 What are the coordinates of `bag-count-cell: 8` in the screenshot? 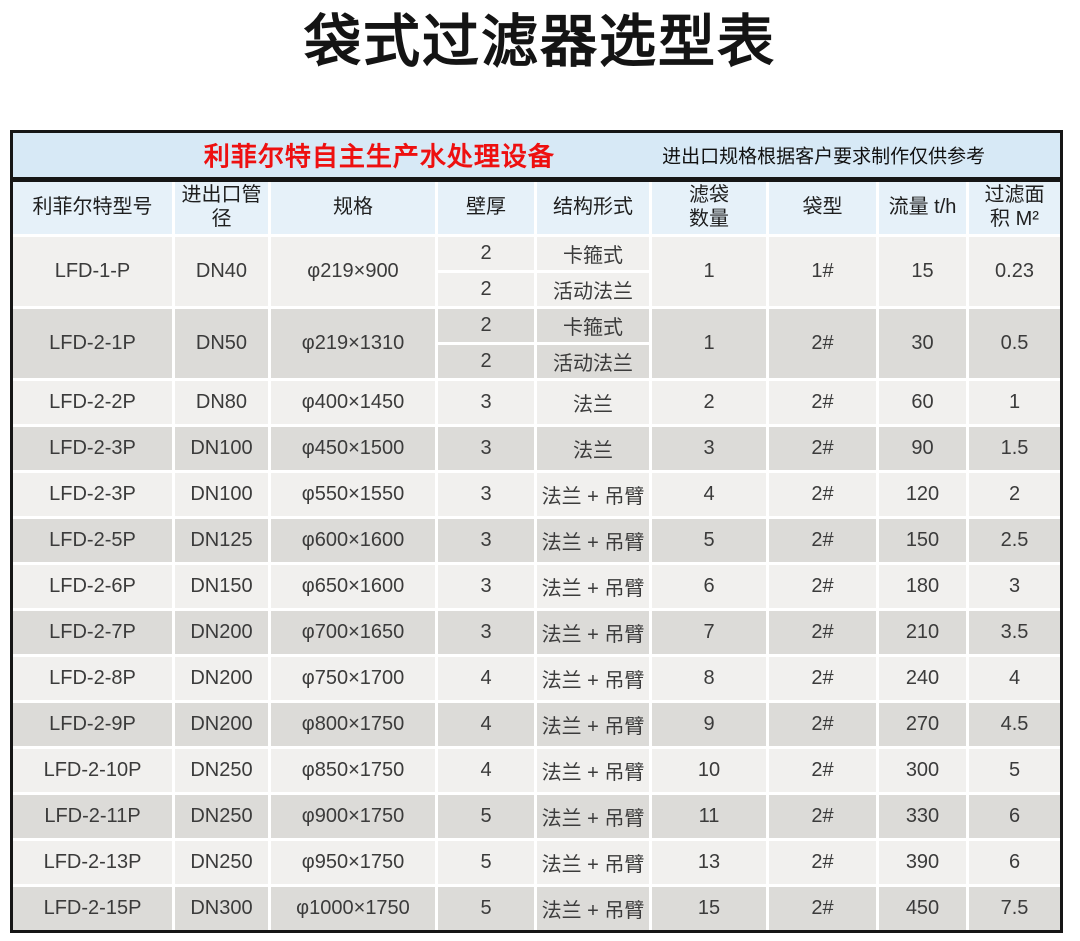 It's located at (709, 678).